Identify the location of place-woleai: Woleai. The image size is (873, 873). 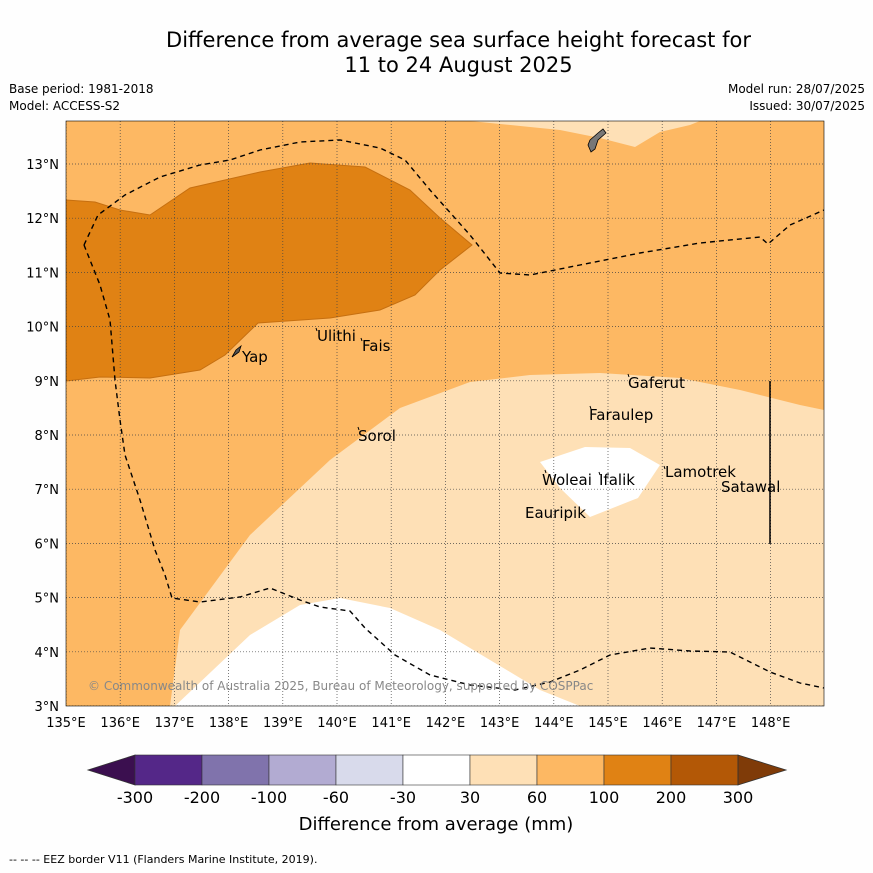
(567, 480).